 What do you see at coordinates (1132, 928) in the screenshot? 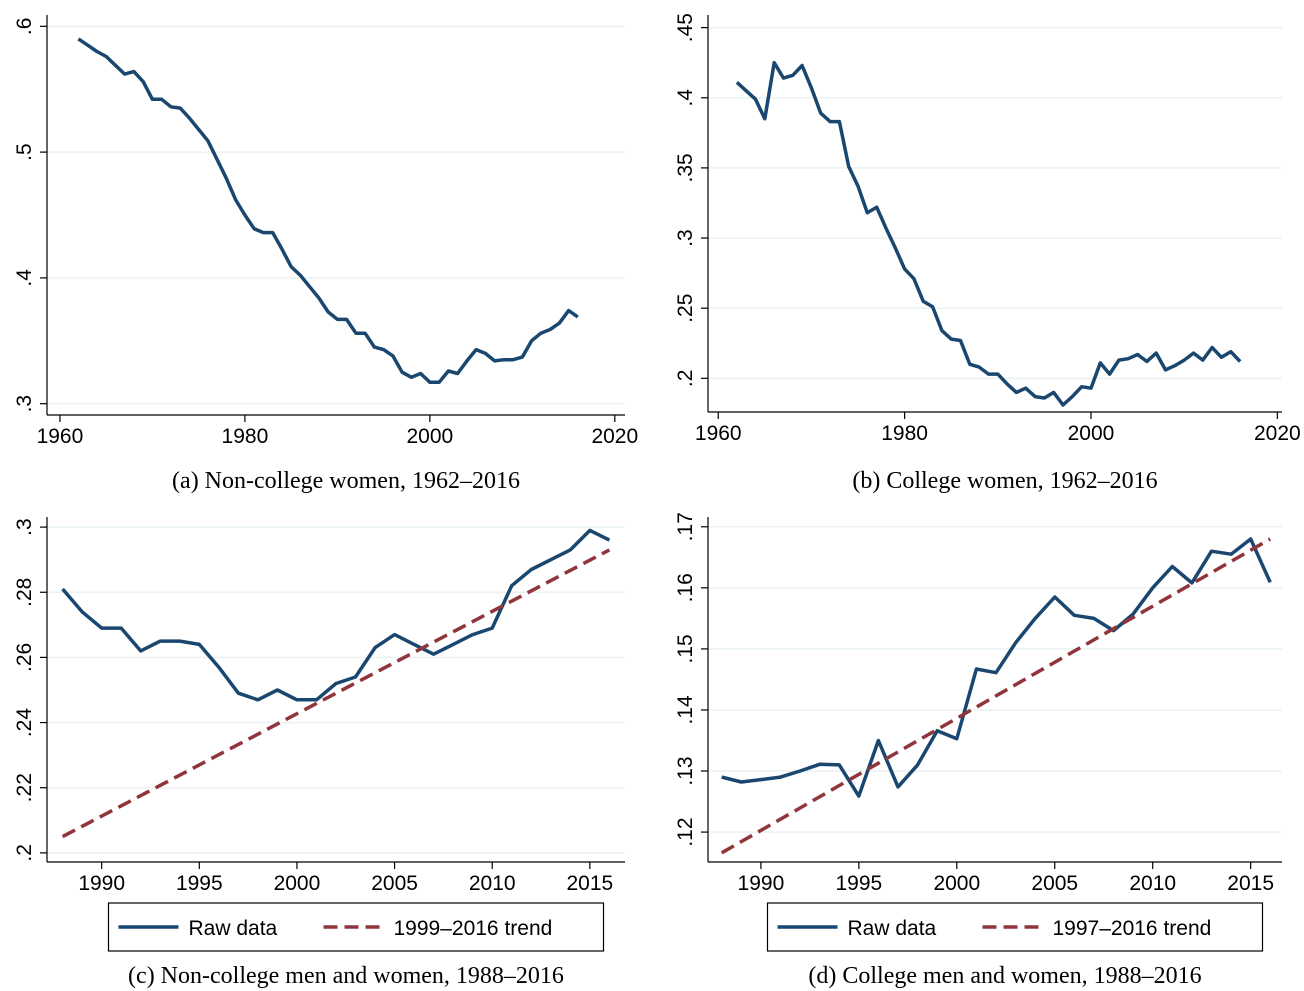
I see `legend-label: 1997–2016 trend` at bounding box center [1132, 928].